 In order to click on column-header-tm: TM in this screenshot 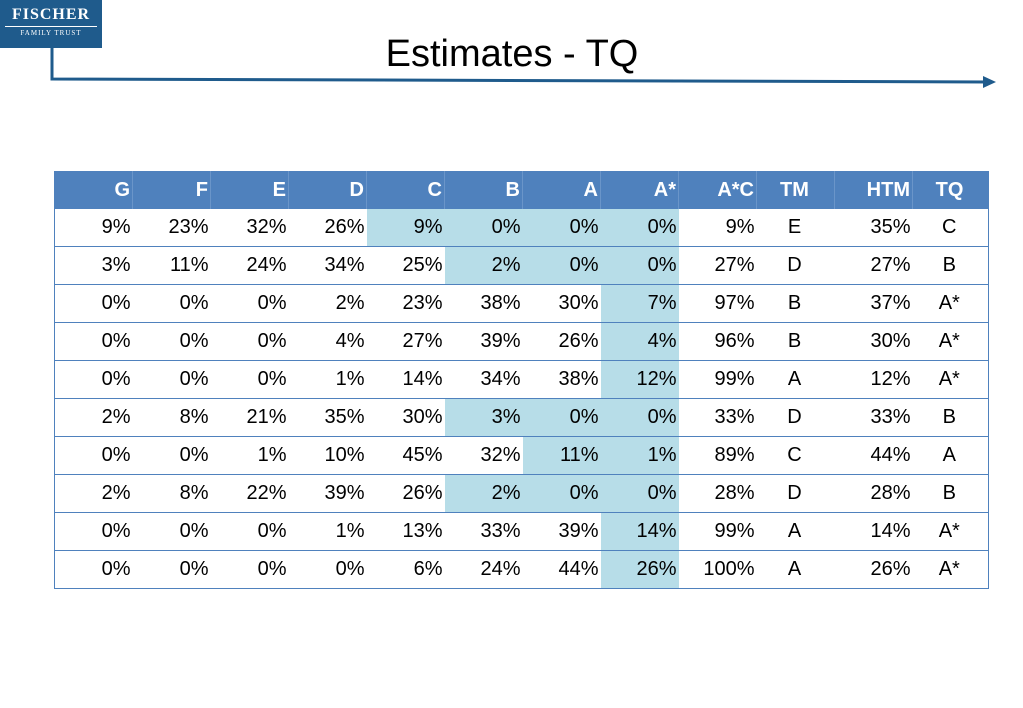, I will do `click(795, 190)`.